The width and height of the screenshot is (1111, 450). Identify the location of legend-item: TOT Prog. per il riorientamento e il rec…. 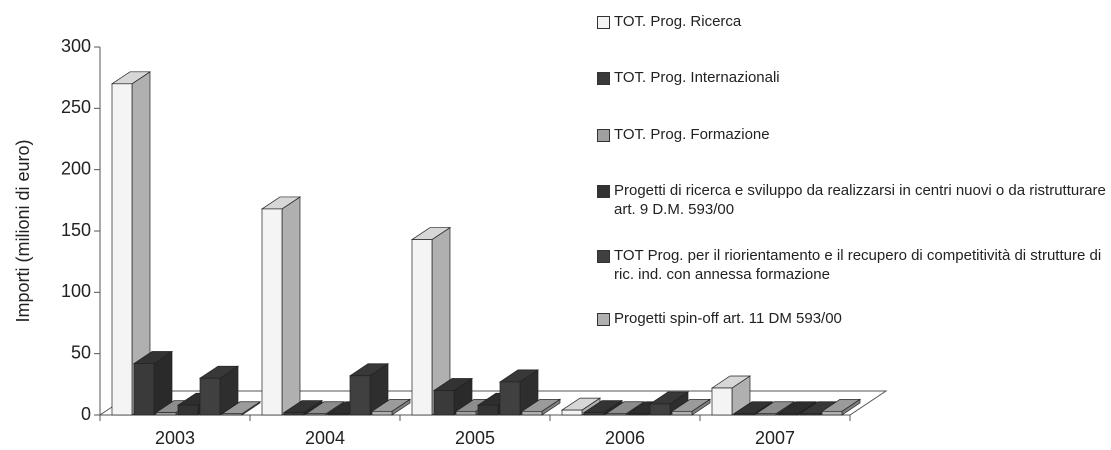
(852, 265).